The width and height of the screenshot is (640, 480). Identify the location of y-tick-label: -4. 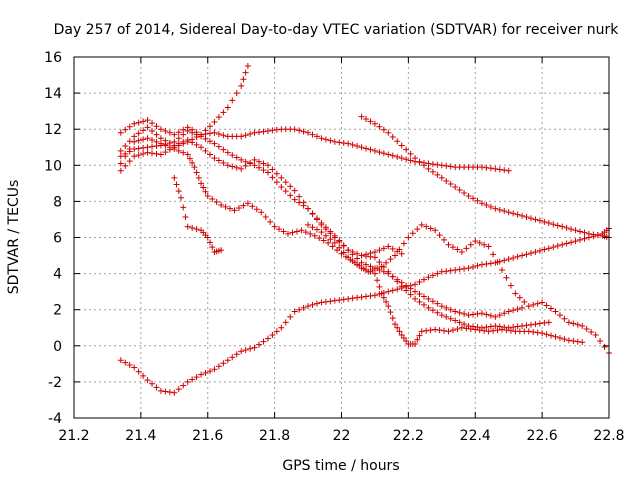
(55, 419).